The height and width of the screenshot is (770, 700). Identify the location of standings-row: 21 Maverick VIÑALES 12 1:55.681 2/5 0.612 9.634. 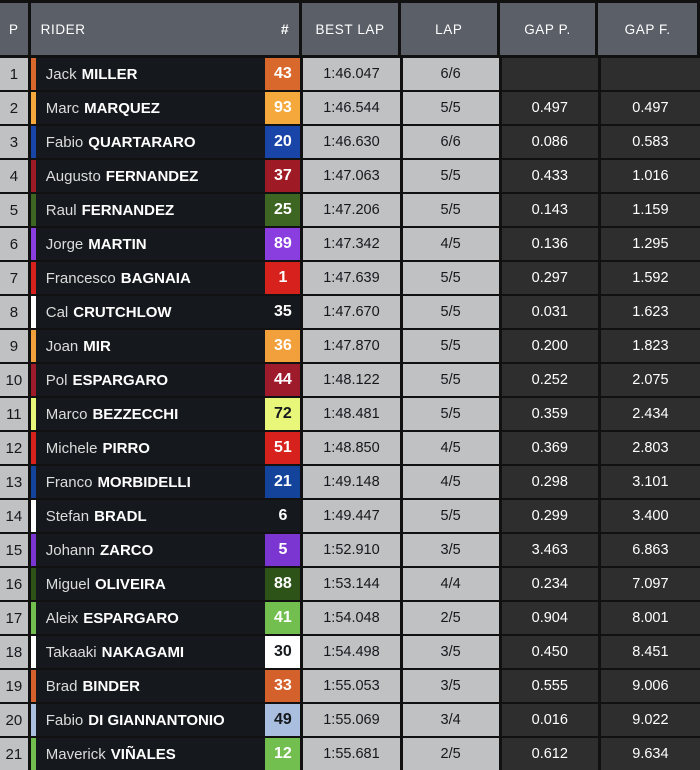
(350, 754).